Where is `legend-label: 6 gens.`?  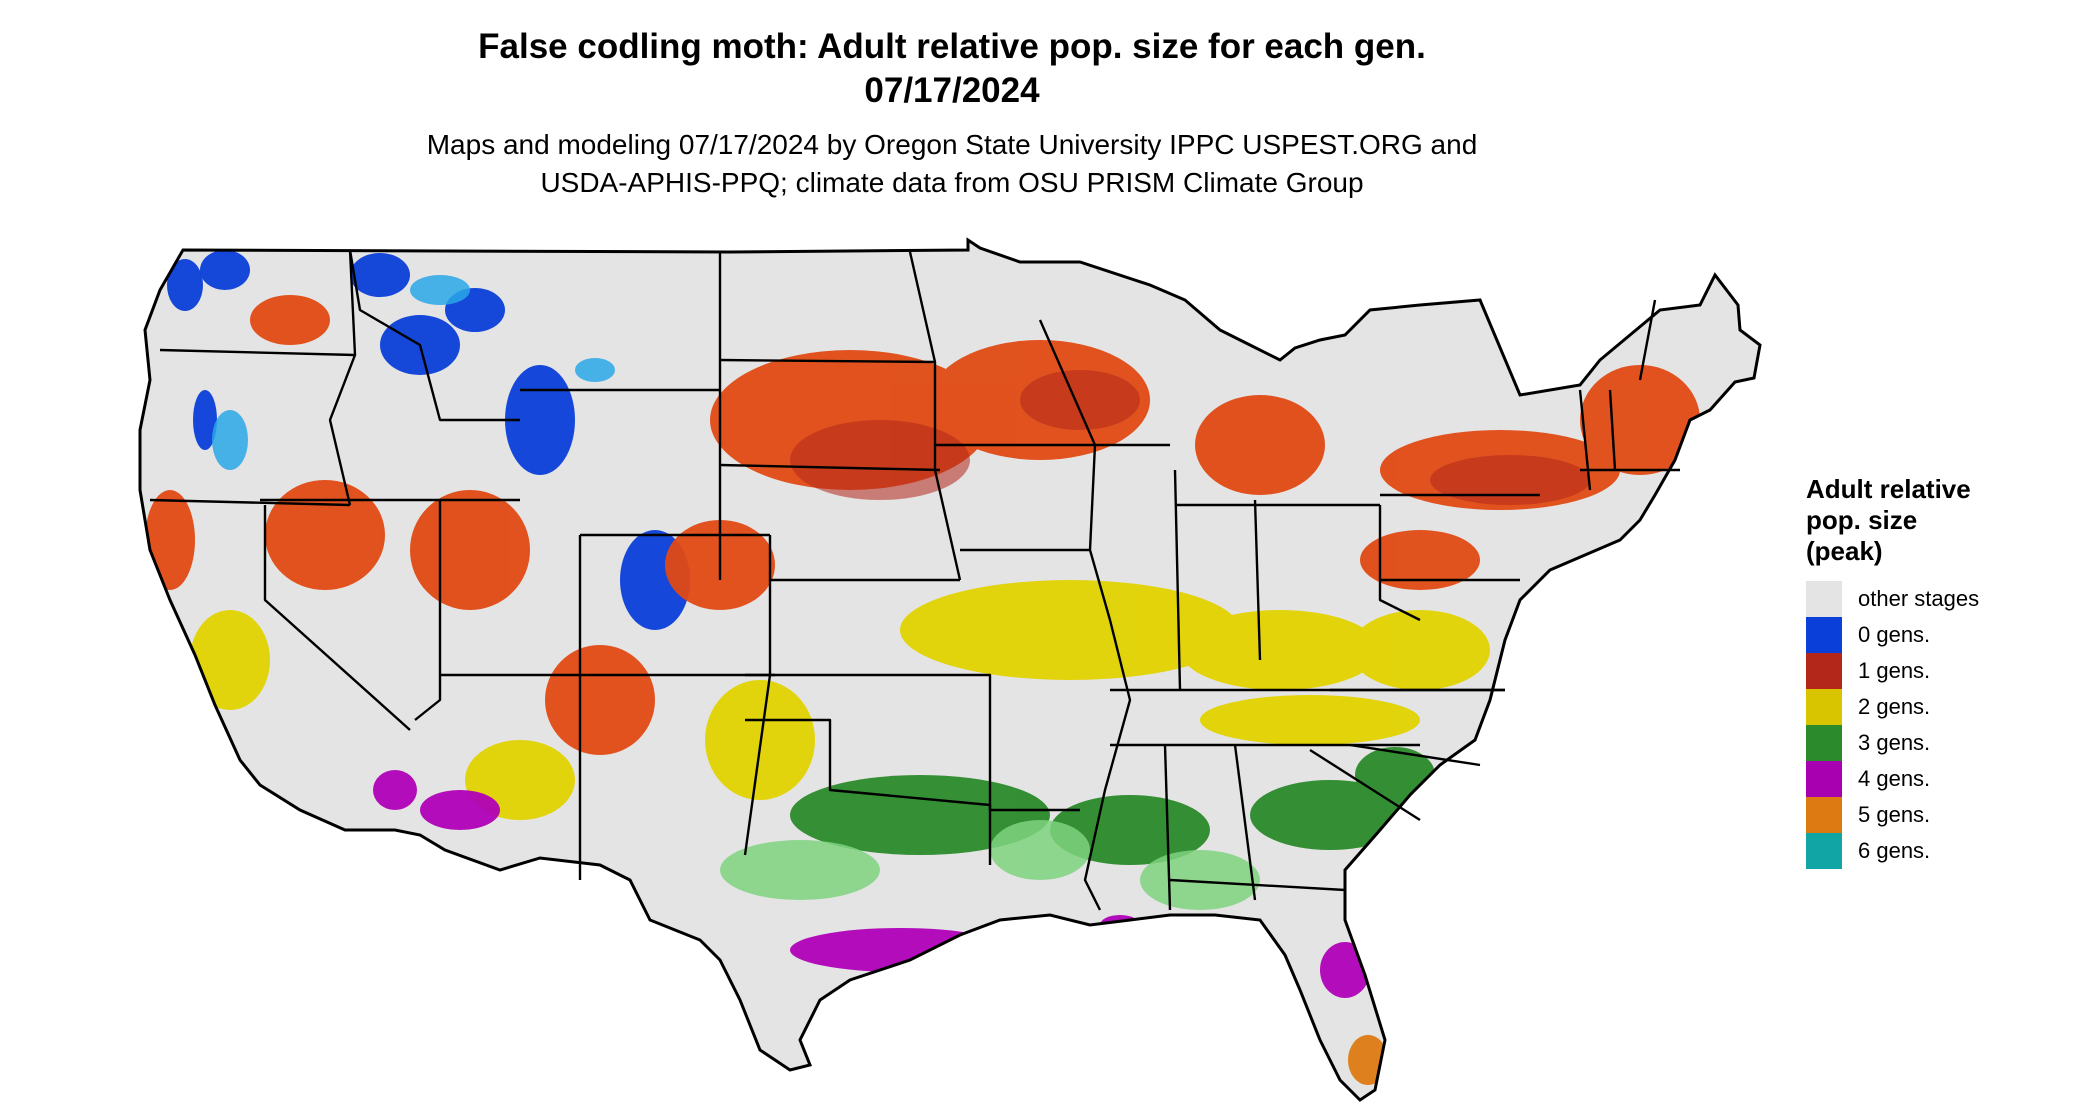 legend-label: 6 gens. is located at coordinates (1894, 850).